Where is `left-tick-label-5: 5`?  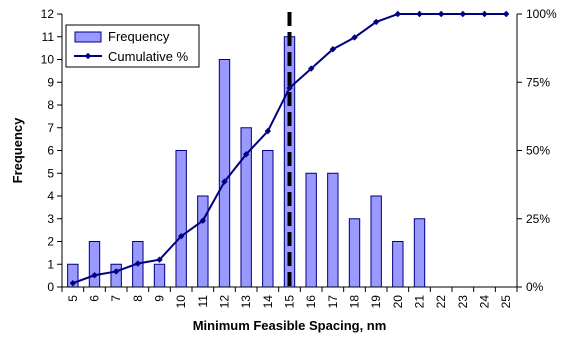
left-tick-label-5: 5 is located at coordinates (50, 173).